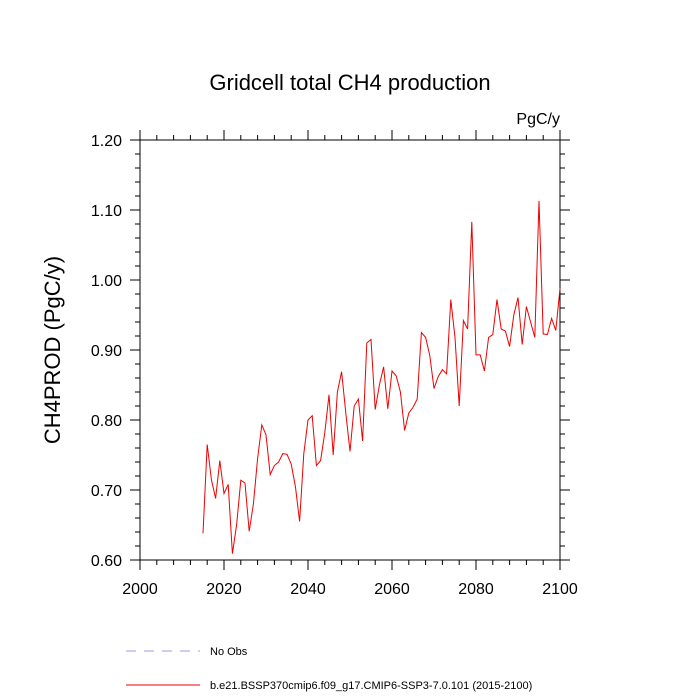 The width and height of the screenshot is (700, 700). What do you see at coordinates (106, 561) in the screenshot?
I see `y-tick-label: 0.60` at bounding box center [106, 561].